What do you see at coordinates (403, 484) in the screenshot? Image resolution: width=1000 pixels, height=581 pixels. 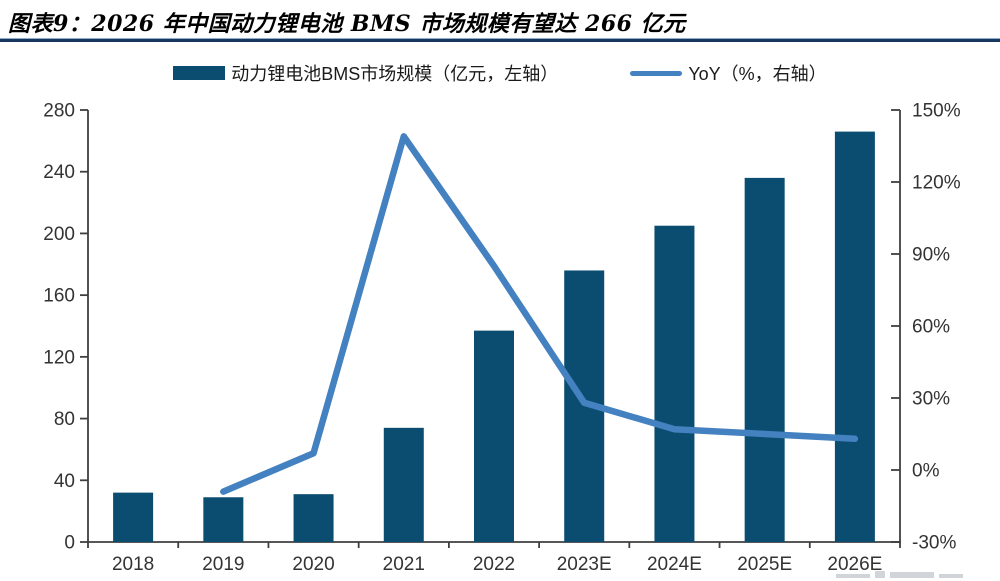 I see `bar-2021` at bounding box center [403, 484].